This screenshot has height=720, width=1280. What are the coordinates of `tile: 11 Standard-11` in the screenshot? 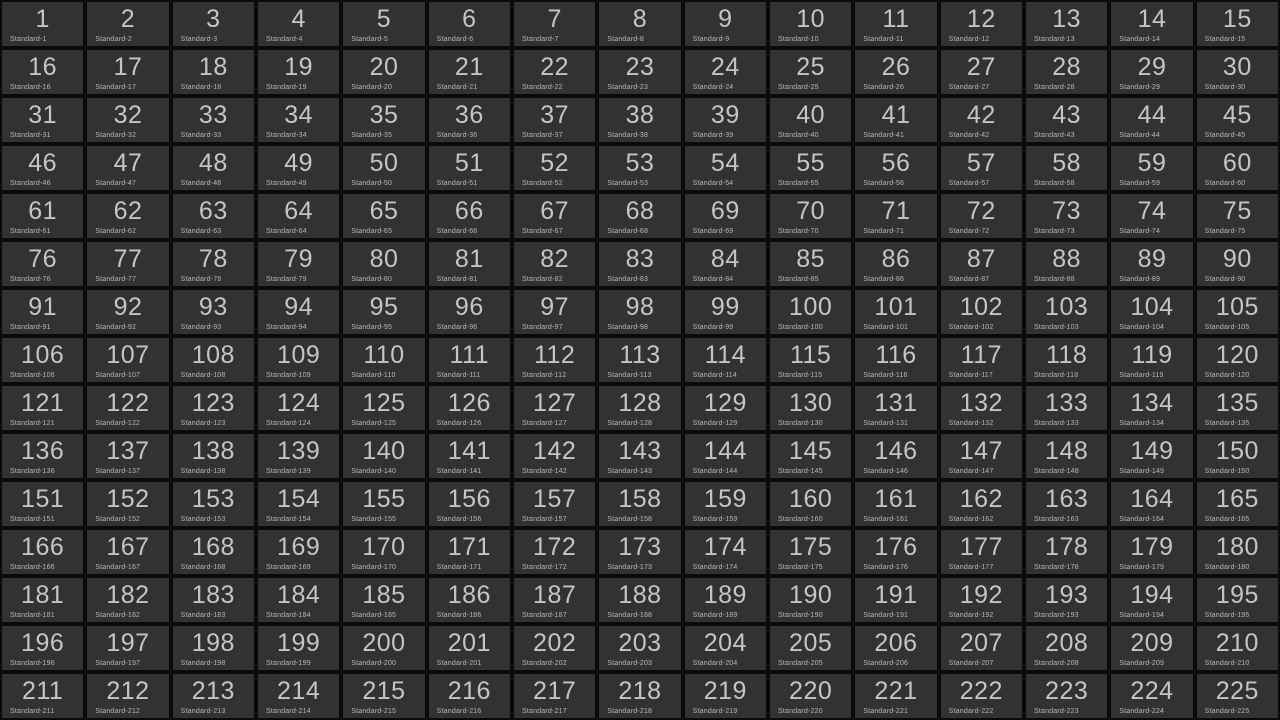 It's located at (896, 24).